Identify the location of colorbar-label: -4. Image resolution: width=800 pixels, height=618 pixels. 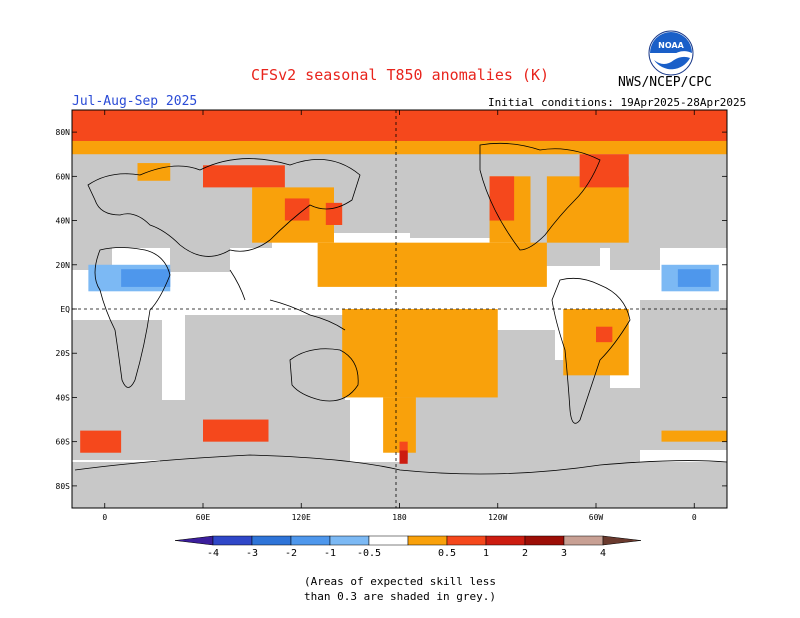
(213, 553).